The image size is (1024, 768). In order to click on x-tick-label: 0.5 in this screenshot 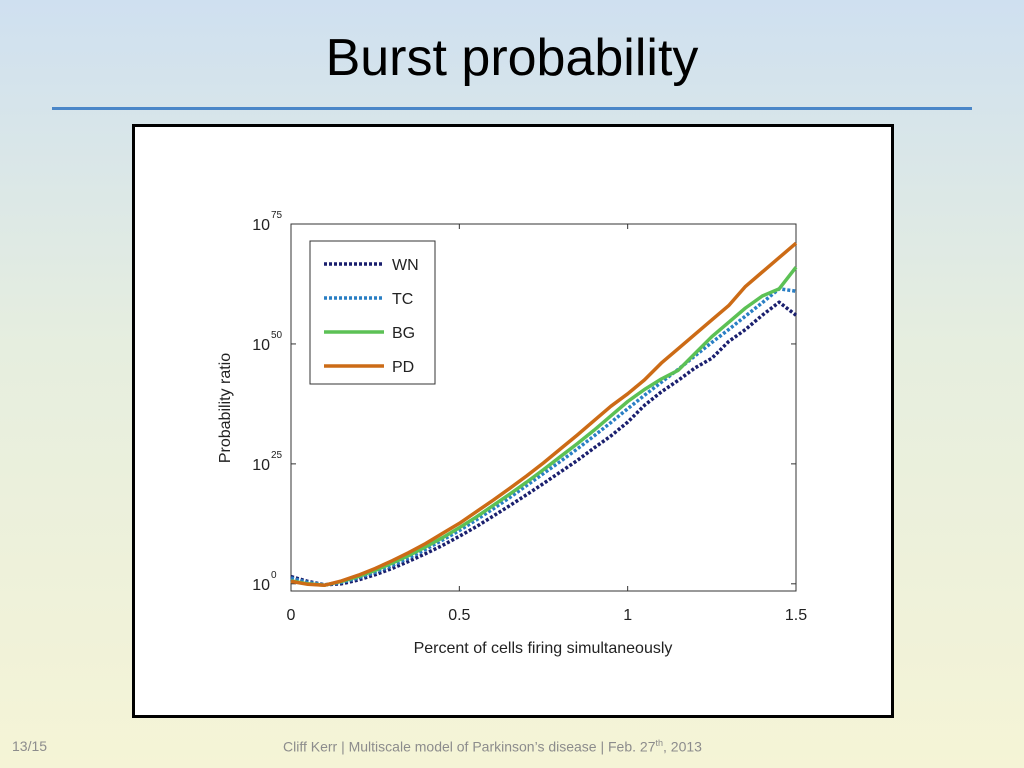, I will do `click(459, 615)`.